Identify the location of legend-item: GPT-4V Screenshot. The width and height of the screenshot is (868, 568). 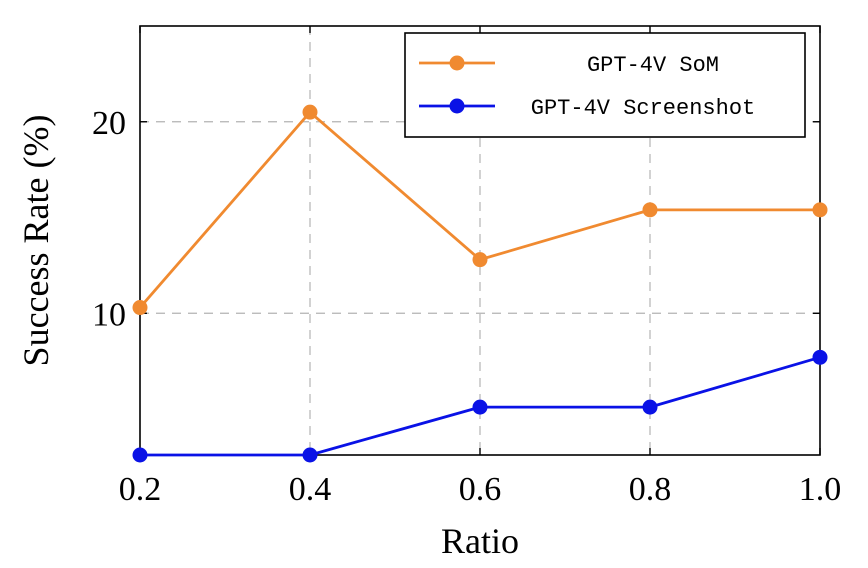
(587, 108).